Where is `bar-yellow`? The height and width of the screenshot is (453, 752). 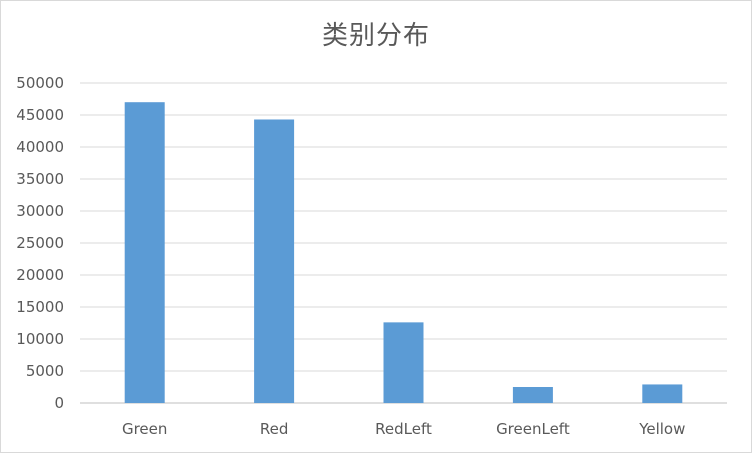
bar-yellow is located at coordinates (662, 393).